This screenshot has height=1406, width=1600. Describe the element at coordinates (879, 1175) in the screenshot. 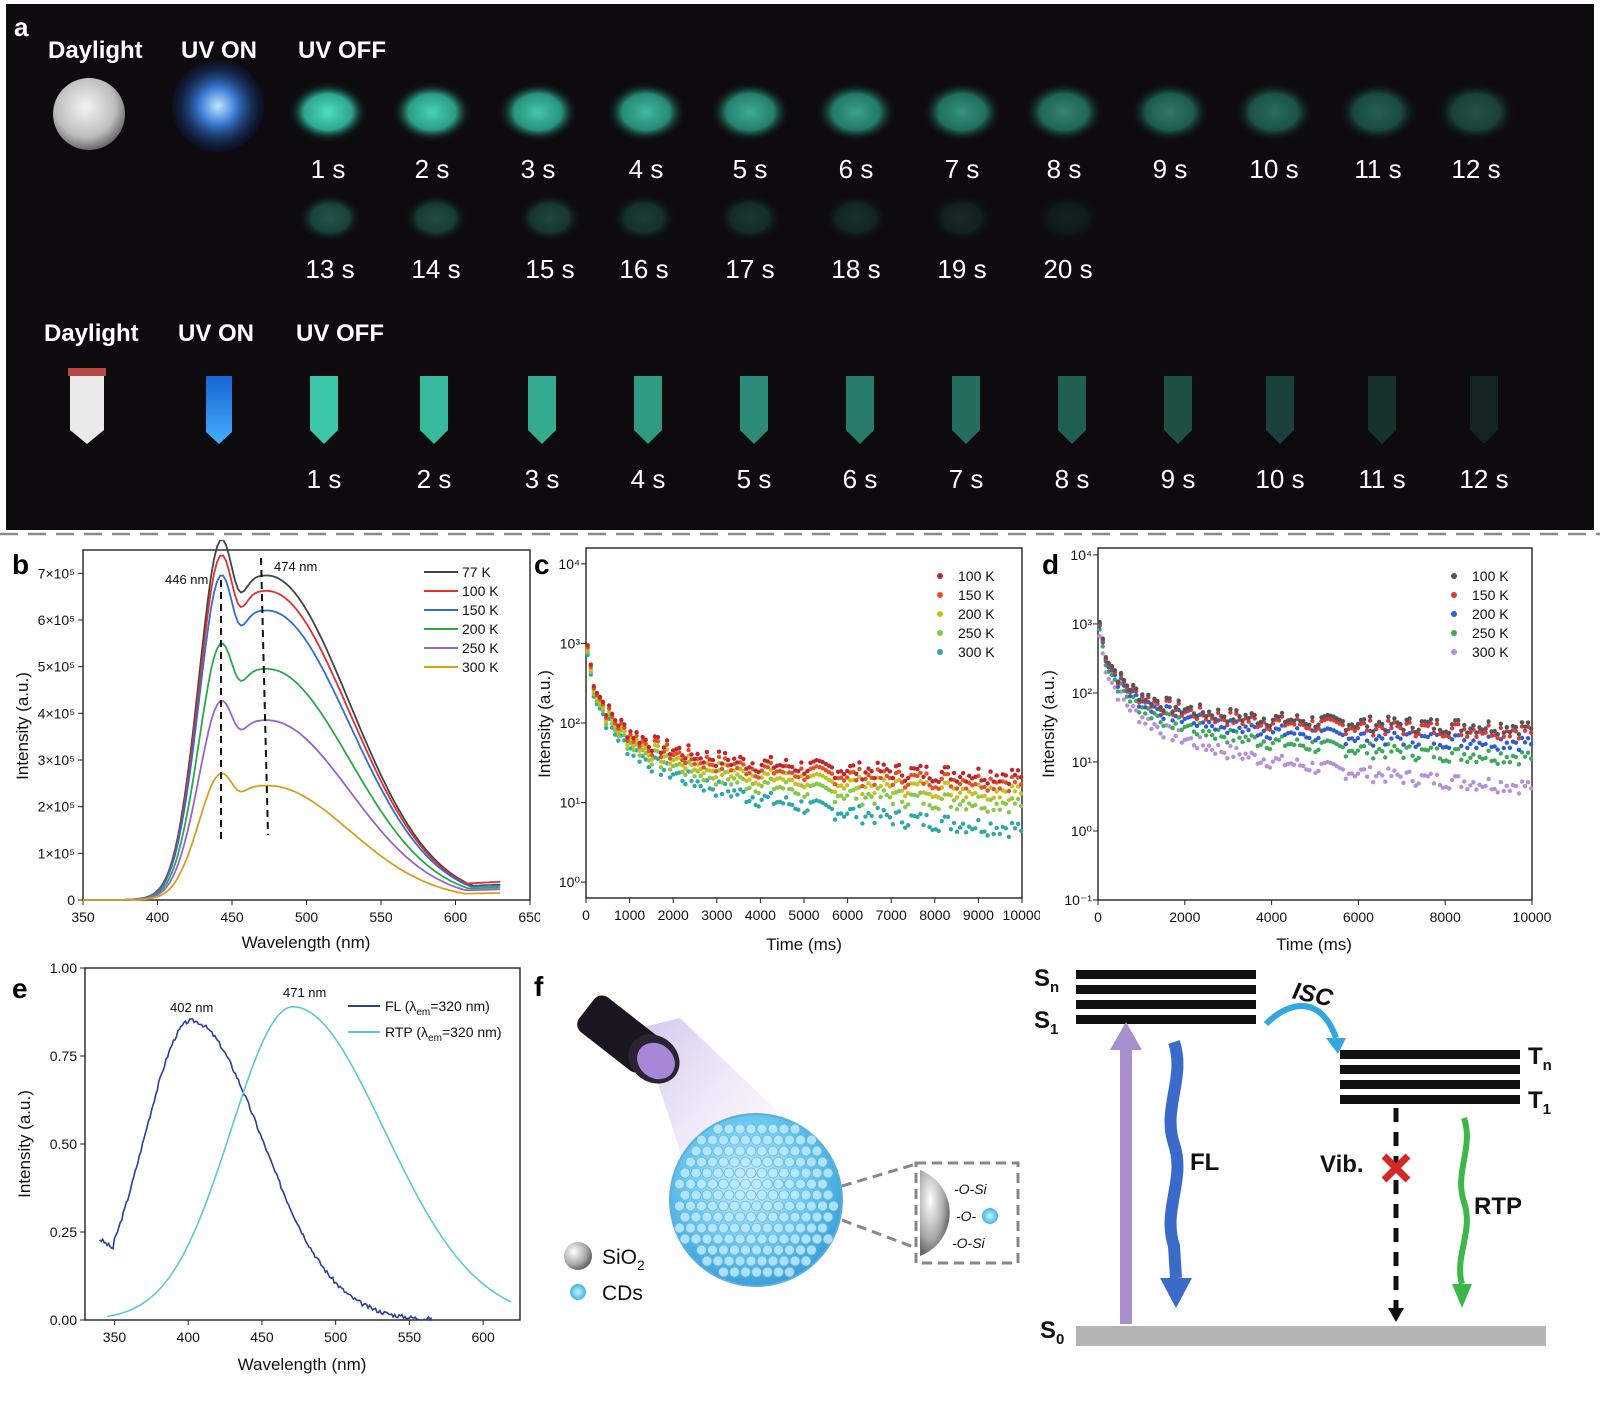

I see `zoom-line-top` at that location.